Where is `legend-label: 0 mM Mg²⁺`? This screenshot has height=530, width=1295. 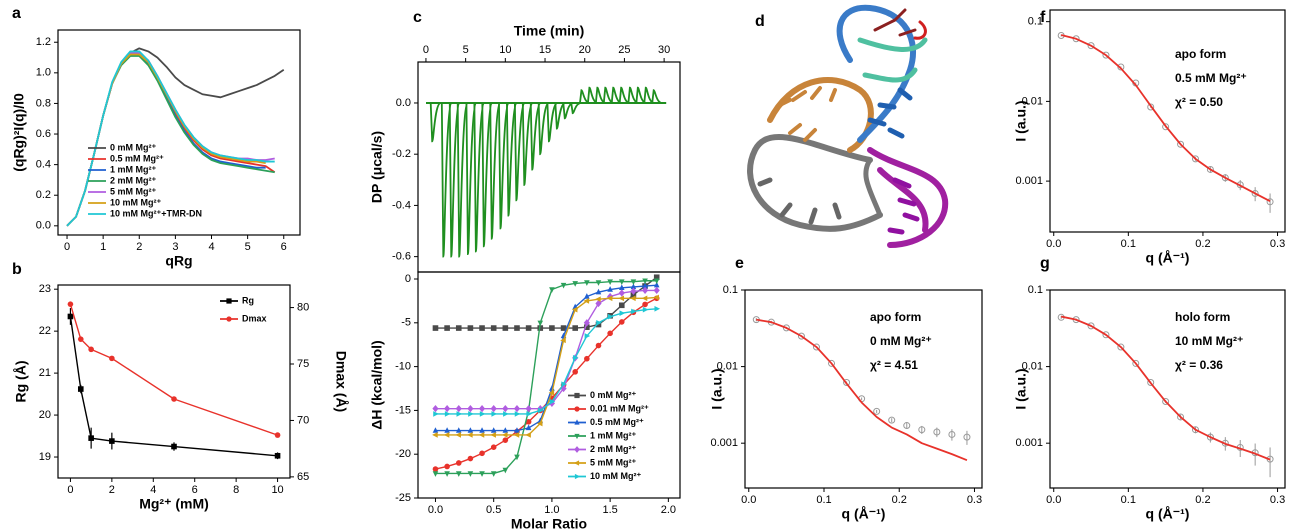
legend-label: 0 mM Mg²⁺ is located at coordinates (133, 147).